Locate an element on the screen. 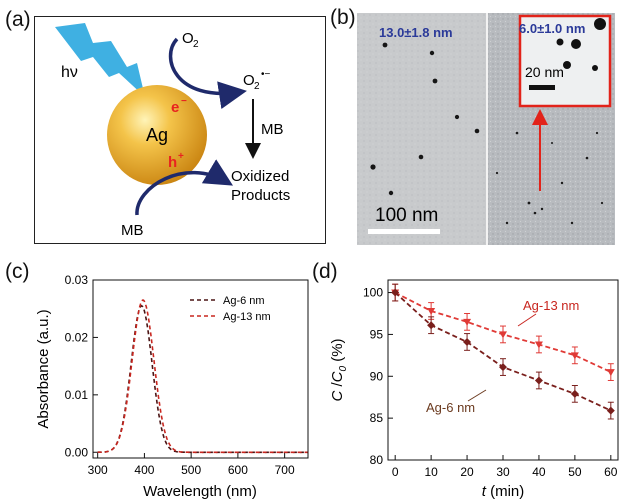  oxidation-arrow is located at coordinates (184, 187).